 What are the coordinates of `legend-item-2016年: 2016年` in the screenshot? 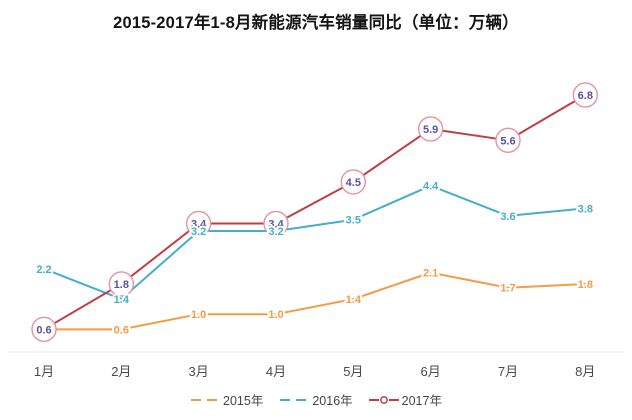 It's located at (316, 399).